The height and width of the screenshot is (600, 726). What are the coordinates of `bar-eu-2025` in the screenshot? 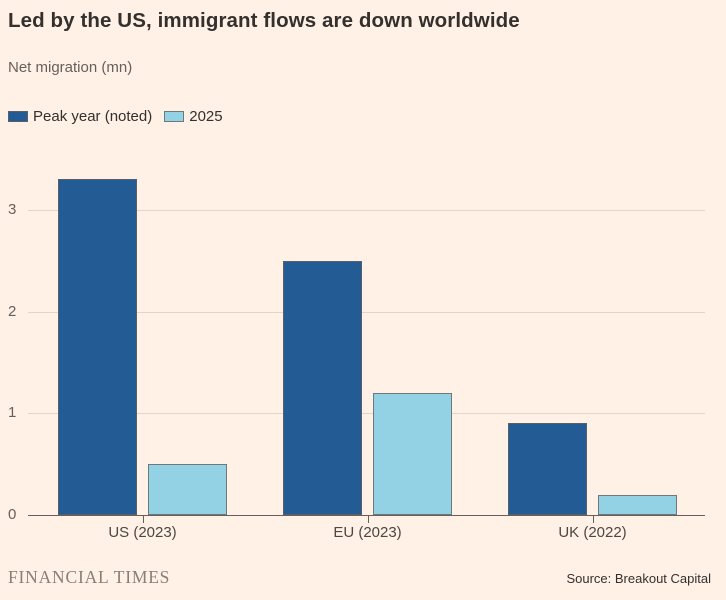 It's located at (412, 453).